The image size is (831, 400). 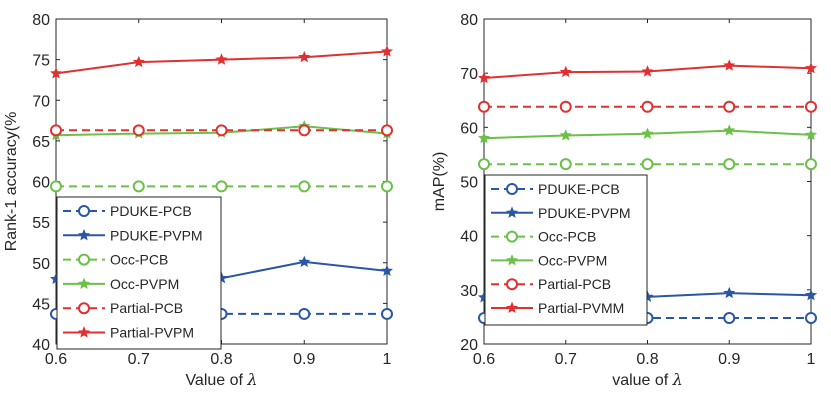 I want to click on y-tick-label: 75, so click(x=41, y=61).